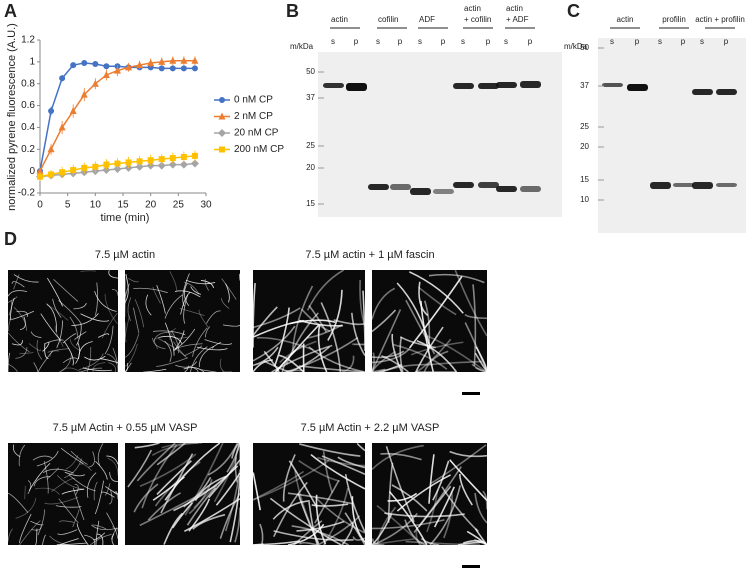 The height and width of the screenshot is (575, 750). I want to click on y-tick-label: 0, so click(32, 171).